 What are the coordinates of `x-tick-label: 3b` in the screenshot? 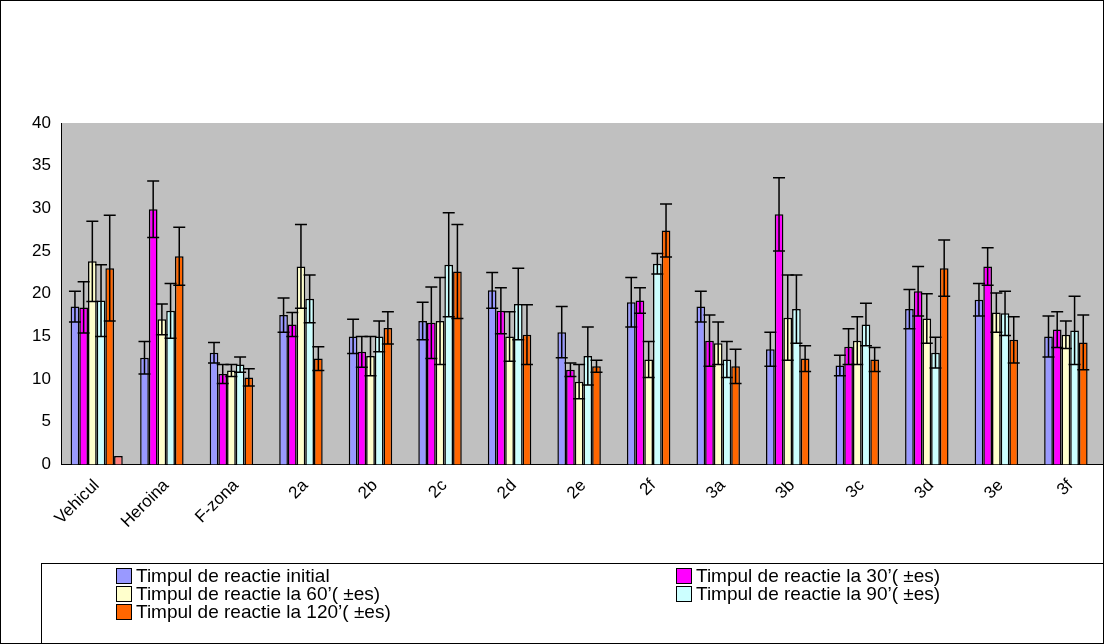 It's located at (785, 489).